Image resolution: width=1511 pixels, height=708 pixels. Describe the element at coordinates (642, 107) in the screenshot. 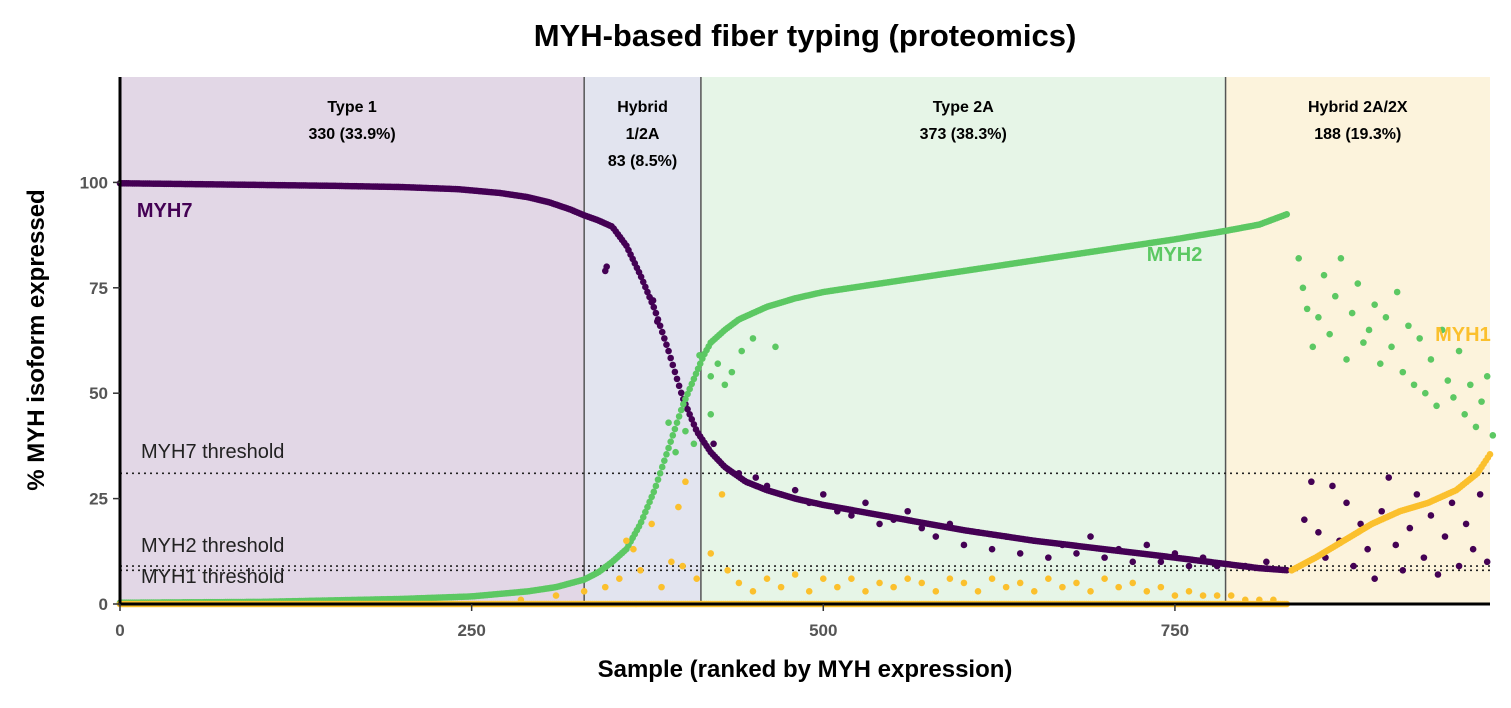

I see `region-name: Hybrid` at that location.